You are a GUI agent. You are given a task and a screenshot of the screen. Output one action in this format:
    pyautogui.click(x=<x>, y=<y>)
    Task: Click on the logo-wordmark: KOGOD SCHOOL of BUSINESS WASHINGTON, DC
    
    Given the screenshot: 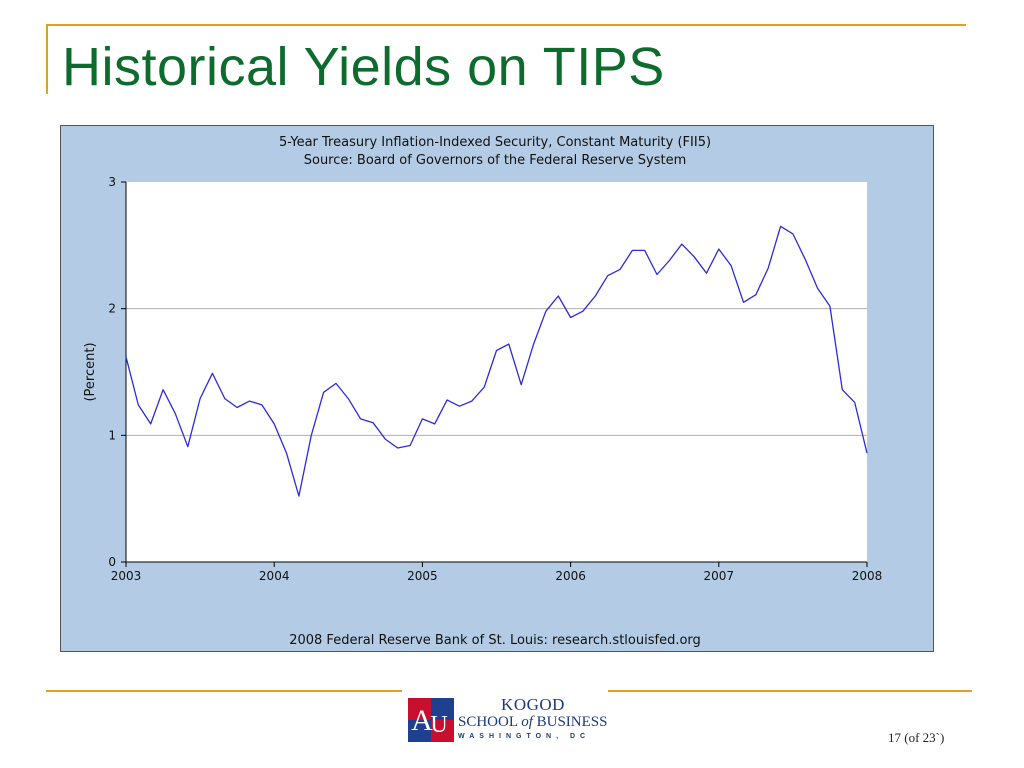 What is the action you would take?
    pyautogui.click(x=533, y=719)
    